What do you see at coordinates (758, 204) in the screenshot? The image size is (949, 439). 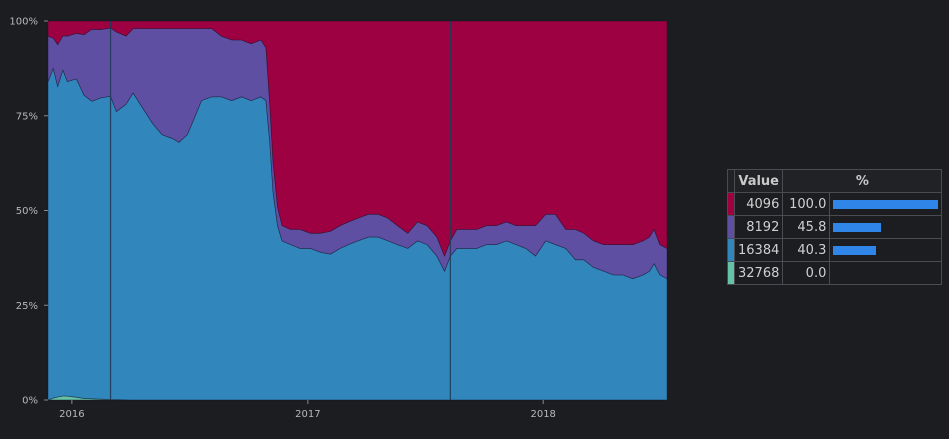 I see `legend-value: 4096` at bounding box center [758, 204].